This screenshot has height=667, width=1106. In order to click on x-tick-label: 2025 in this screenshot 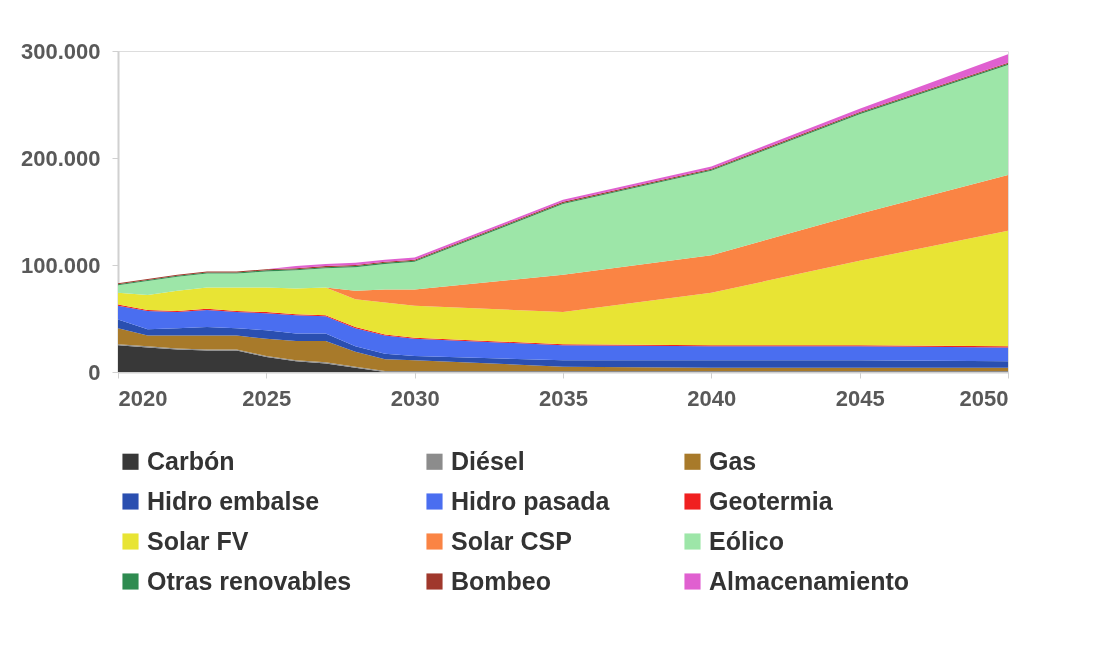, I will do `click(267, 398)`.